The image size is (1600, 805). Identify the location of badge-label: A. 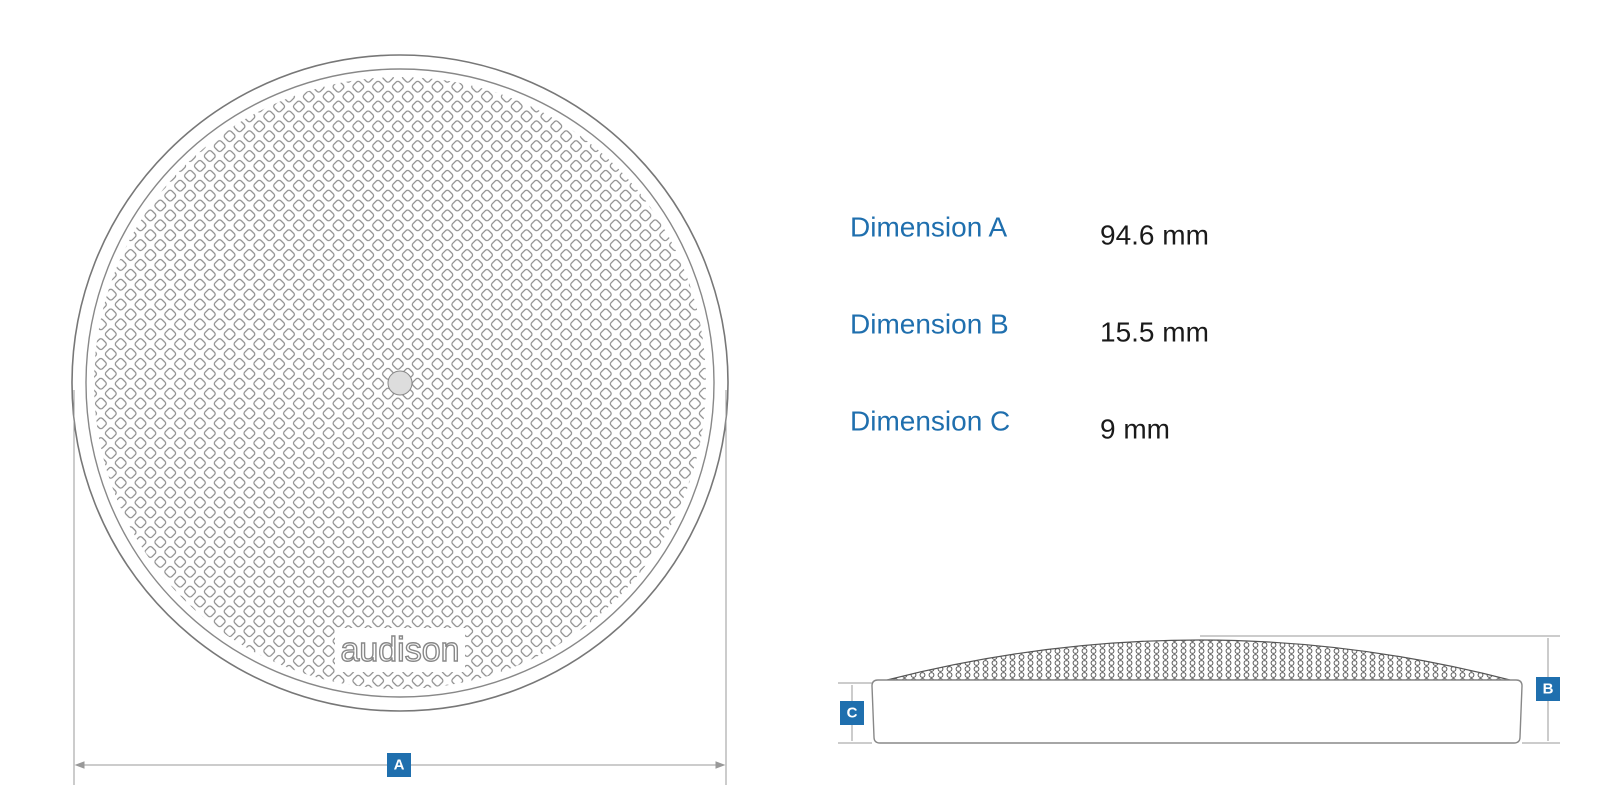
(399, 765).